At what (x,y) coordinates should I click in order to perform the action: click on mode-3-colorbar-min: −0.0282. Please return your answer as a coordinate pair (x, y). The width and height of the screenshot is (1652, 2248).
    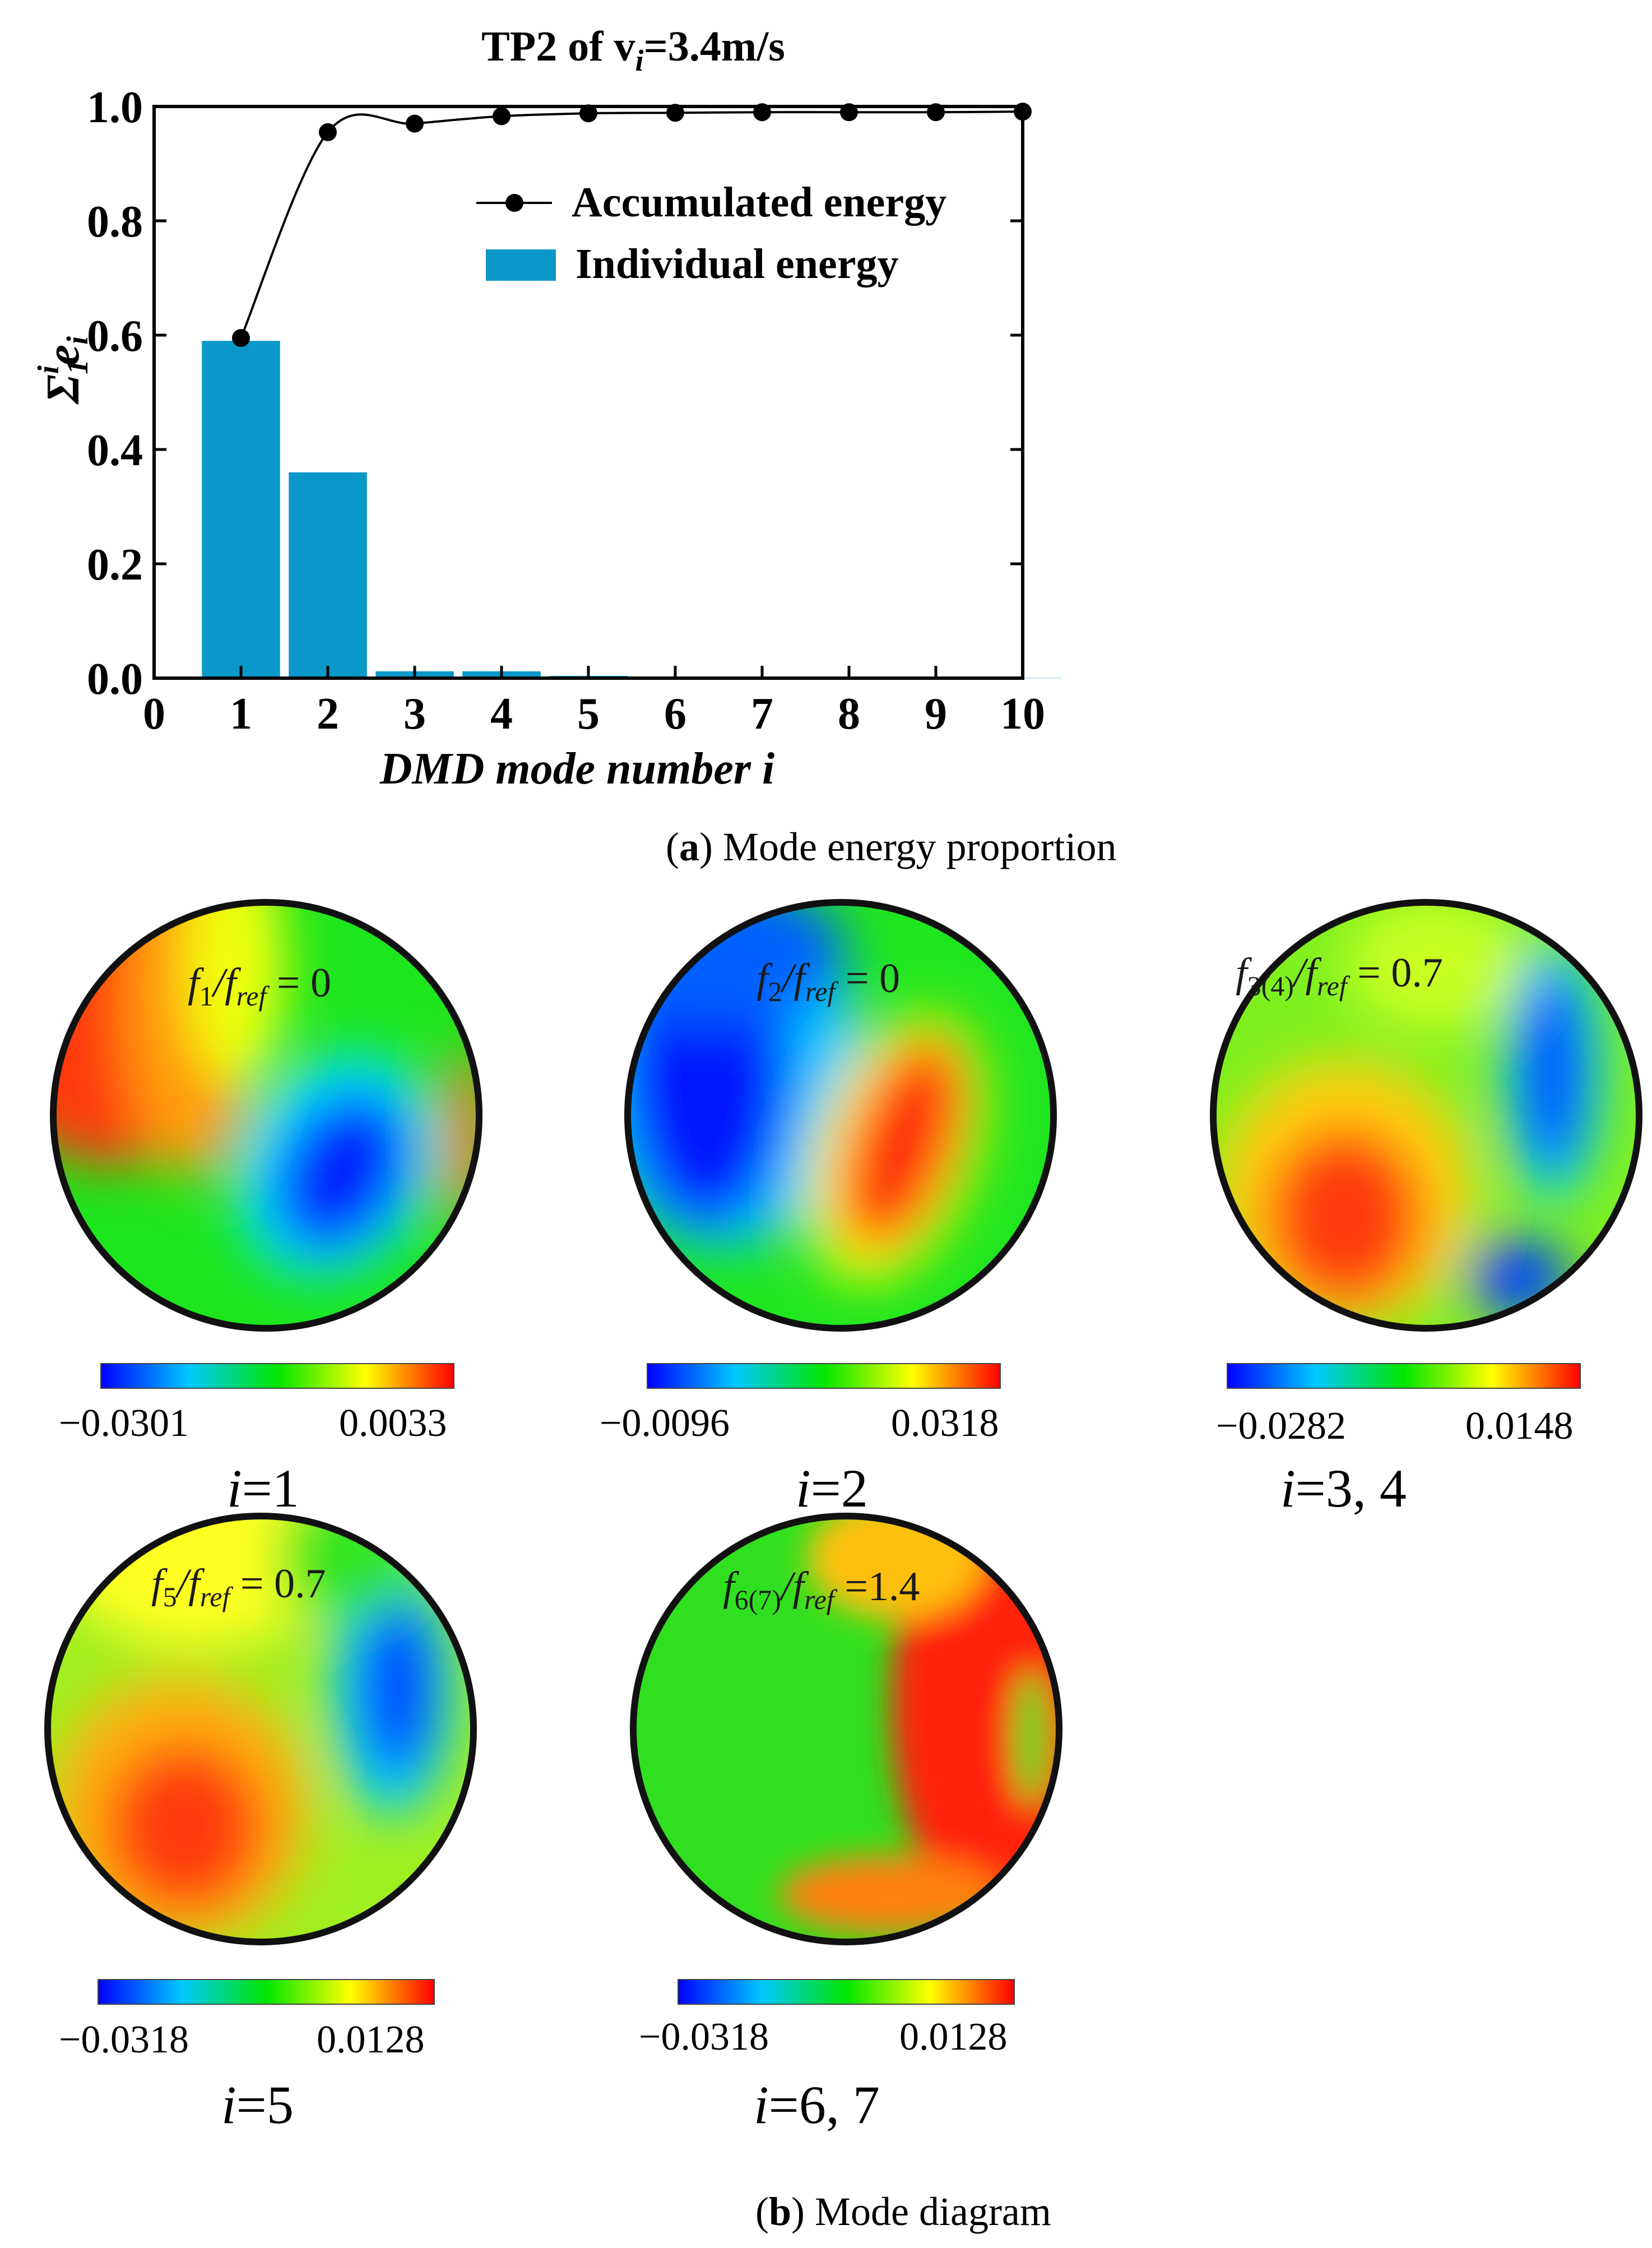
    Looking at the image, I should click on (1281, 1426).